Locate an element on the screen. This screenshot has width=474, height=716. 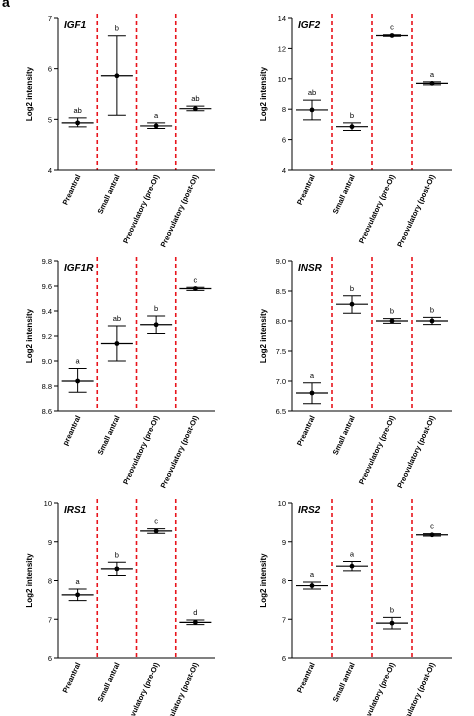
y-tick-label: 8.0 is located at coordinates (281, 321).